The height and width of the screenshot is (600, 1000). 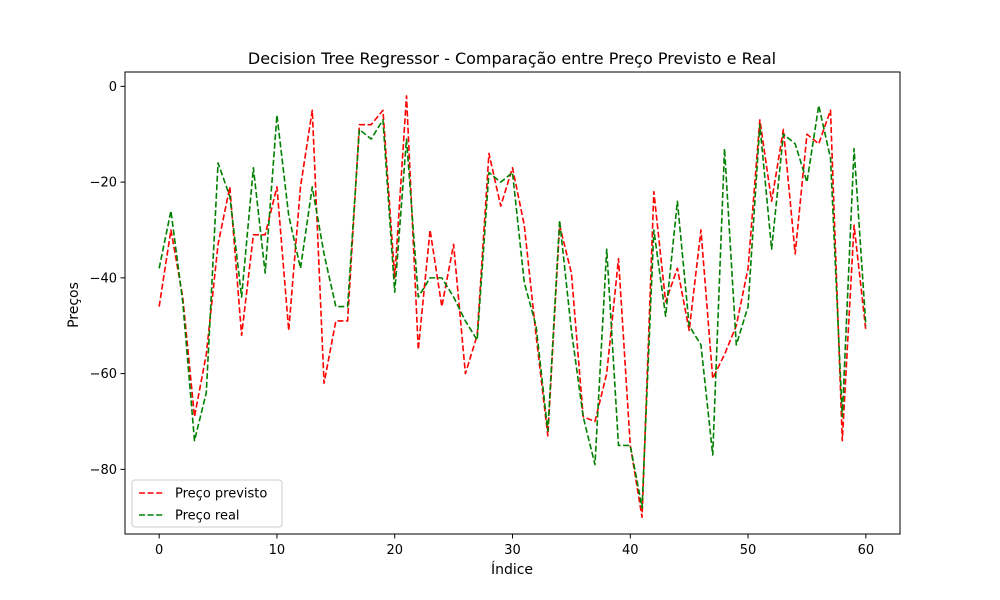 What do you see at coordinates (207, 516) in the screenshot?
I see `legend-label: Preço real` at bounding box center [207, 516].